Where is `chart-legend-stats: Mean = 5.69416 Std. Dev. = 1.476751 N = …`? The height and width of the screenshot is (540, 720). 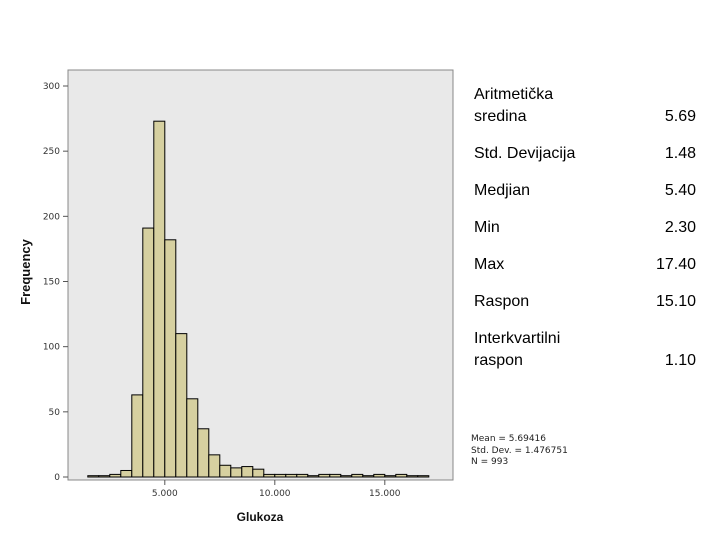 chart-legend-stats: Mean = 5.69416 Std. Dev. = 1.476751 N = … is located at coordinates (519, 451).